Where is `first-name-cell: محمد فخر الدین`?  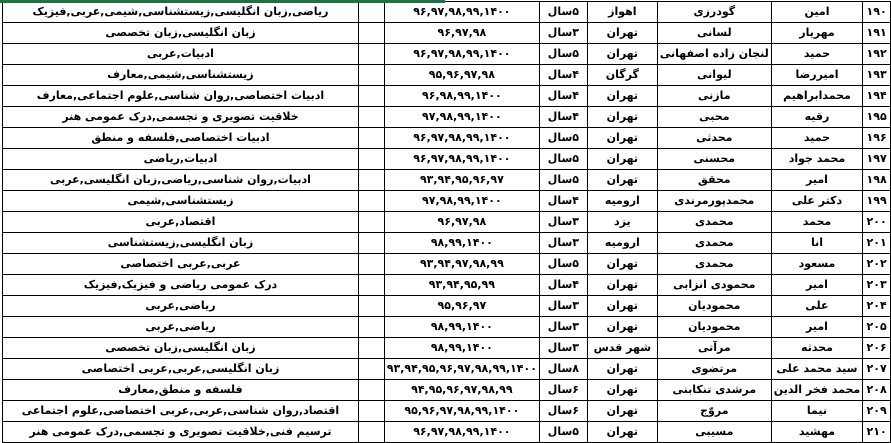 first-name-cell: محمد فخر الدین is located at coordinates (817, 390).